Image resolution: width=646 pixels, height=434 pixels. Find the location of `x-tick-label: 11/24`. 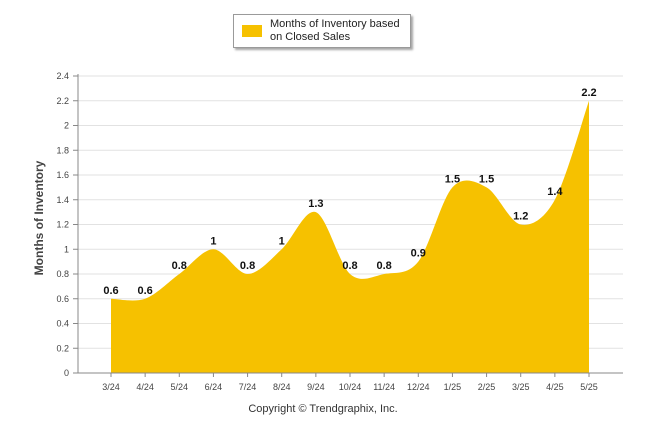

x-tick-label: 11/24 is located at coordinates (384, 387).